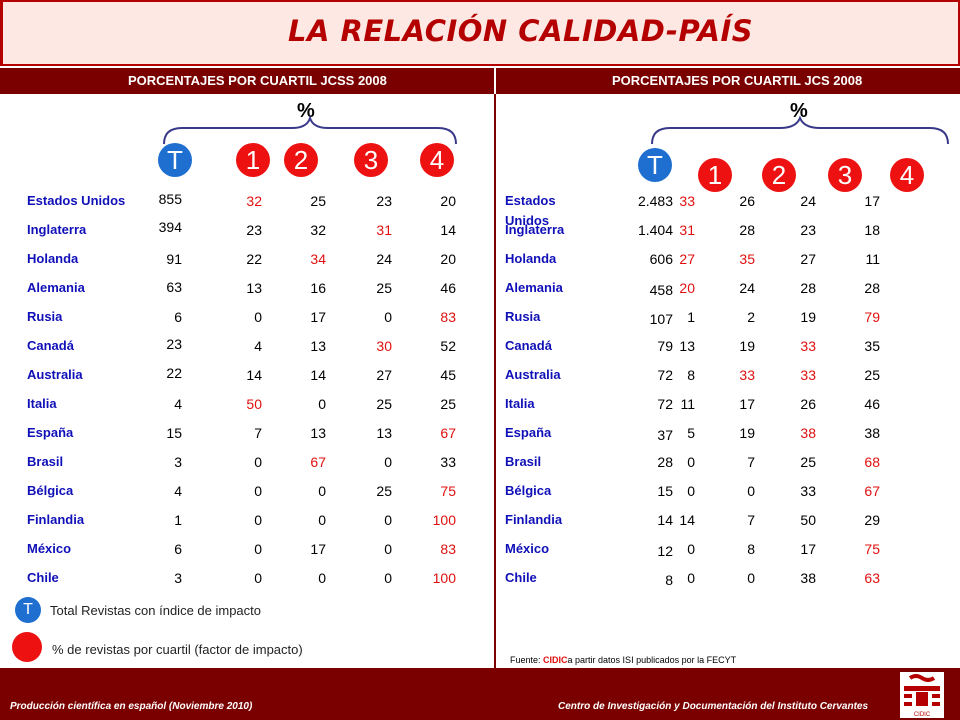 This screenshot has width=960, height=720. What do you see at coordinates (528, 432) in the screenshot?
I see `country-name: España` at bounding box center [528, 432].